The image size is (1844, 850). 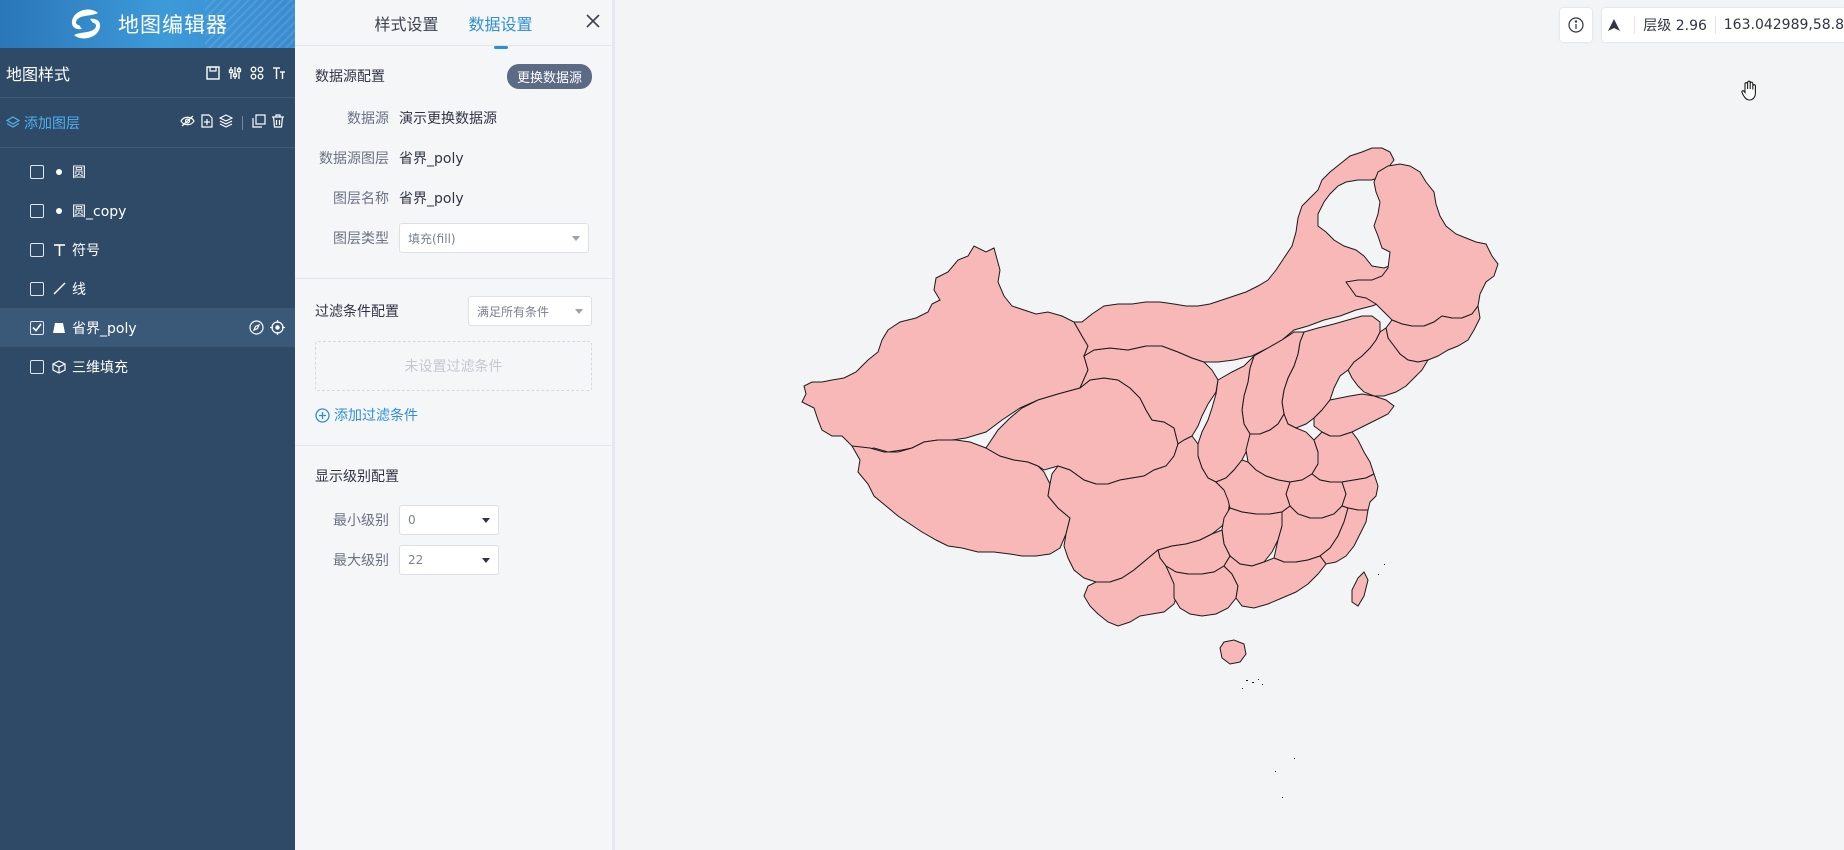 I want to click on change-datasource-button: 更换数据源, so click(x=549, y=76).